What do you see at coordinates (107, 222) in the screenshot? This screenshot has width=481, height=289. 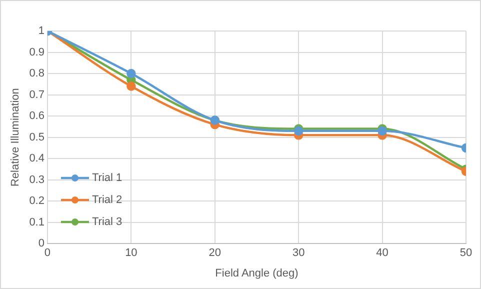 I see `legend-label: Trial 3` at bounding box center [107, 222].